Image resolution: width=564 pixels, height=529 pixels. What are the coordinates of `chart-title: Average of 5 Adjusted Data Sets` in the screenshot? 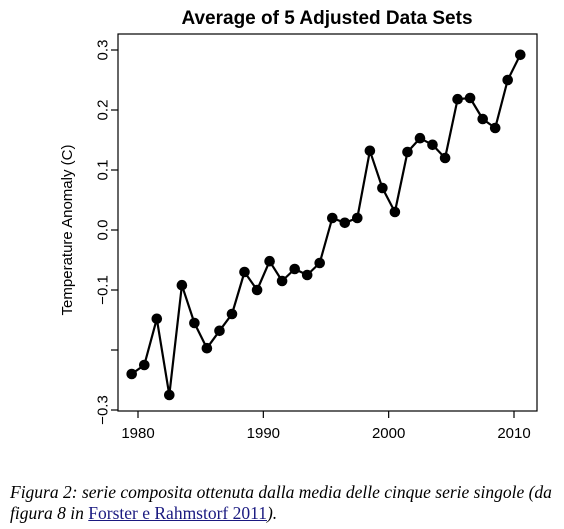 It's located at (326, 18).